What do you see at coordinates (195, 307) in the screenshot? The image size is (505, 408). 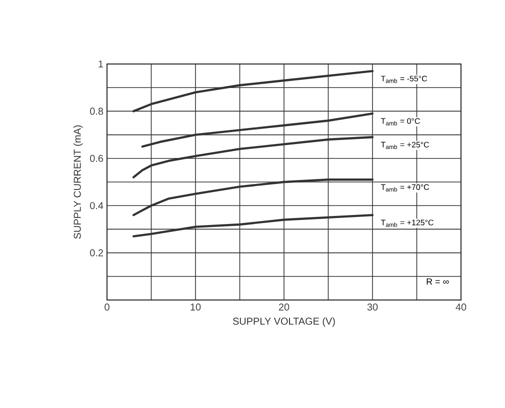 I see `x-tick-label: 10` at bounding box center [195, 307].